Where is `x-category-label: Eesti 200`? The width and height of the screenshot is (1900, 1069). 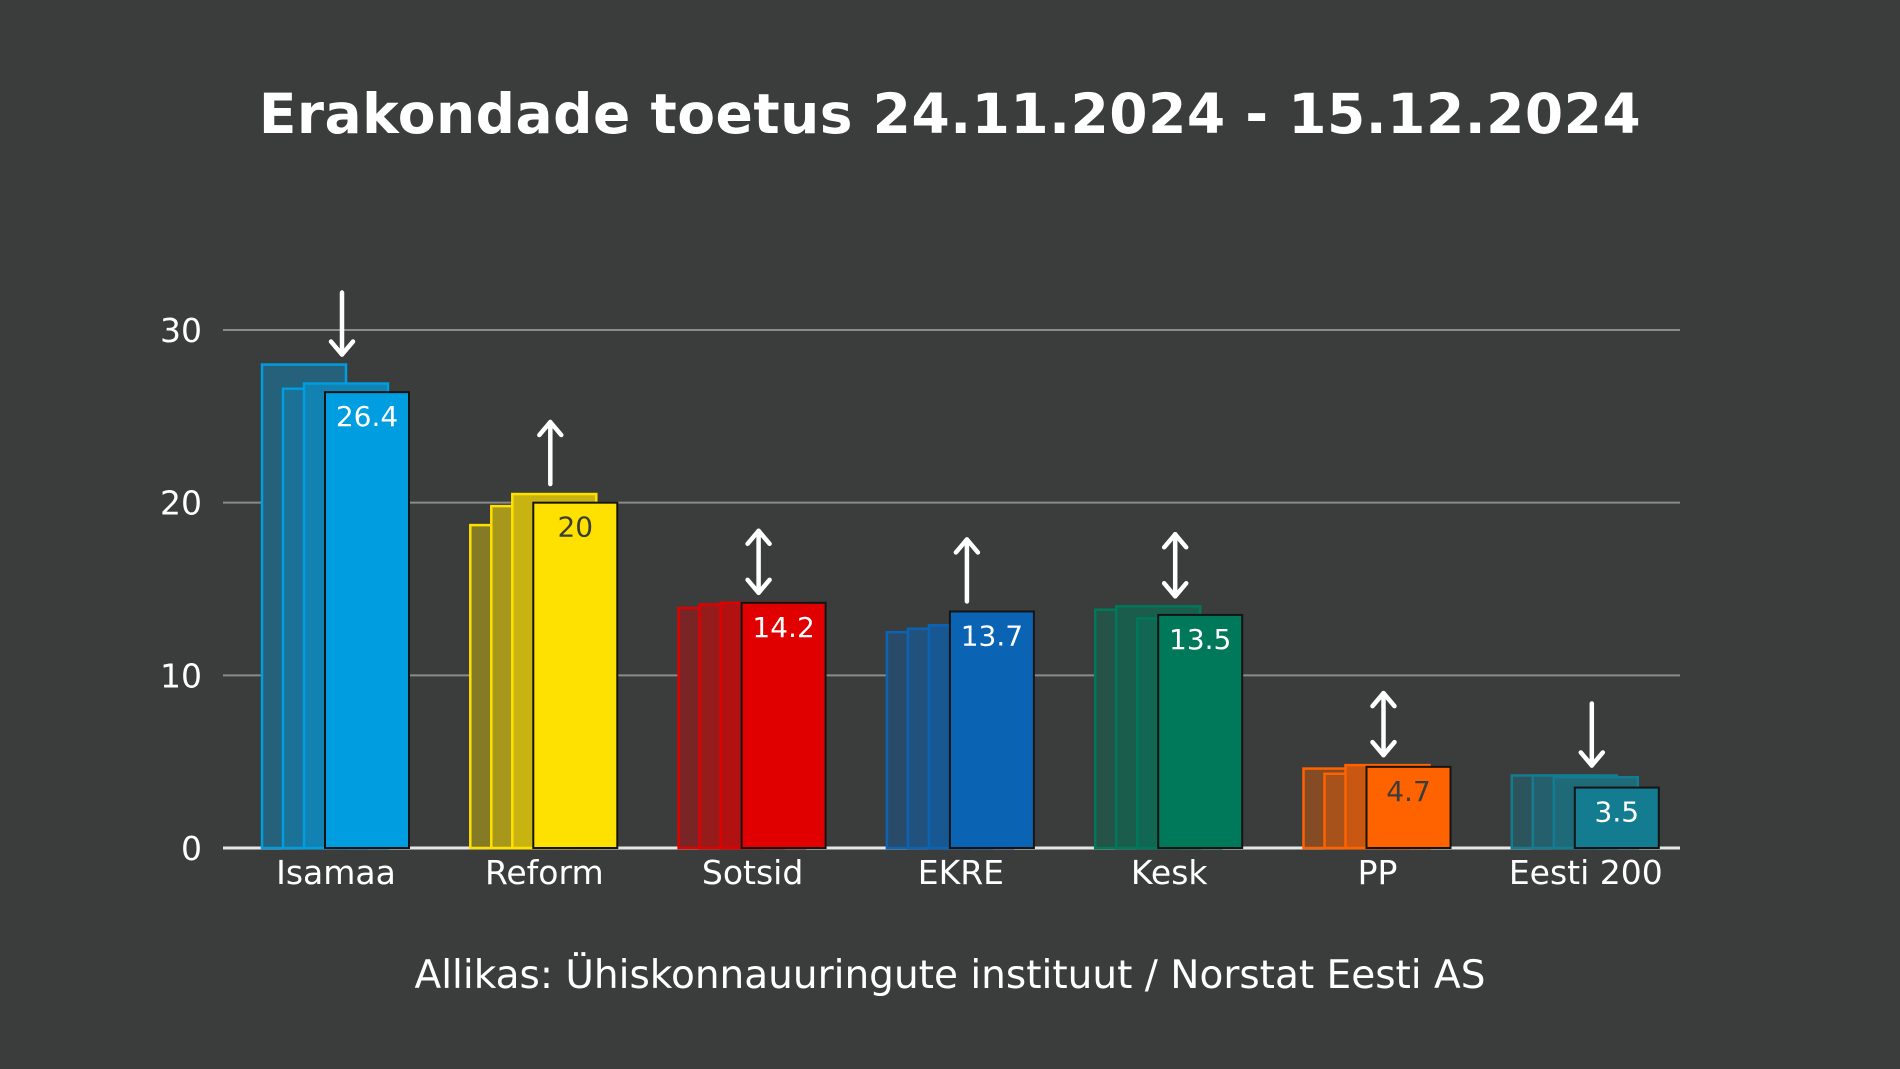
x-category-label: Eesti 200 is located at coordinates (1586, 872).